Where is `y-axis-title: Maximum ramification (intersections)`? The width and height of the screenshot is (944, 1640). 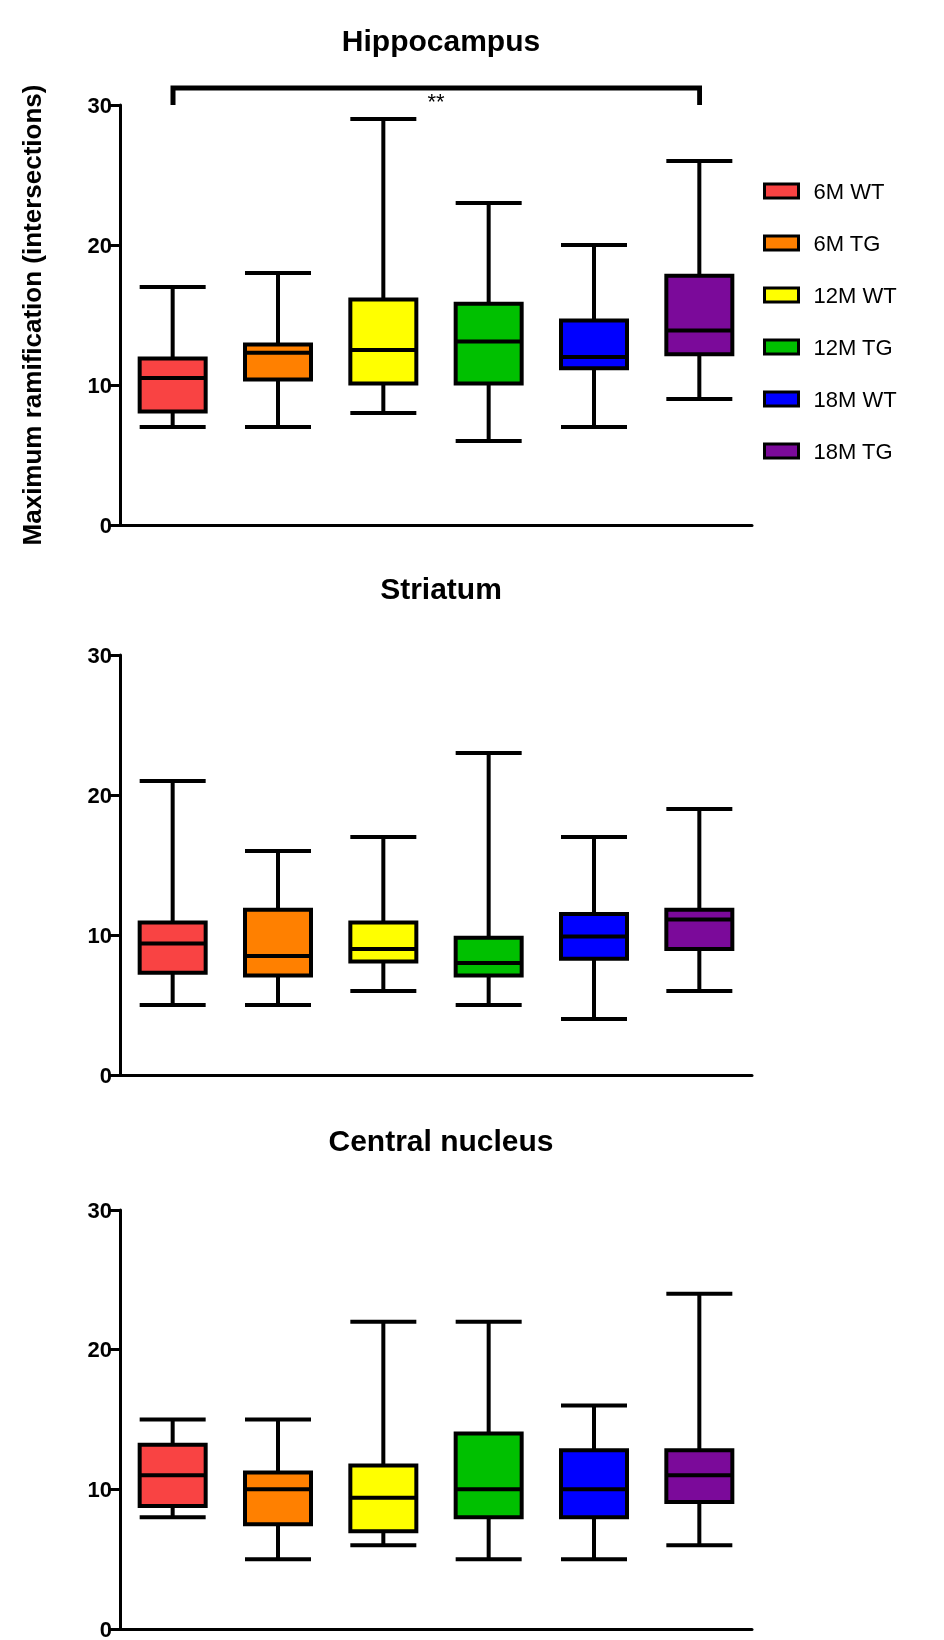 y-axis-title: Maximum ramification (intersections) is located at coordinates (32, 315).